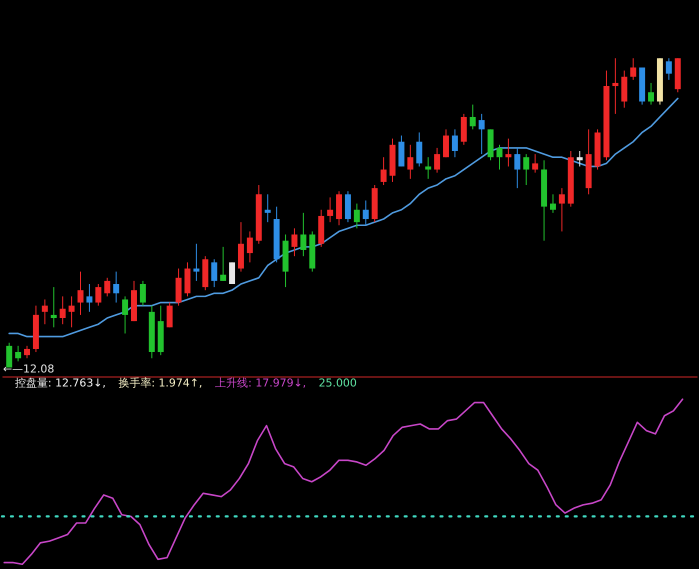  I want to click on text: 上升线: 17.979↓,, so click(260, 383).